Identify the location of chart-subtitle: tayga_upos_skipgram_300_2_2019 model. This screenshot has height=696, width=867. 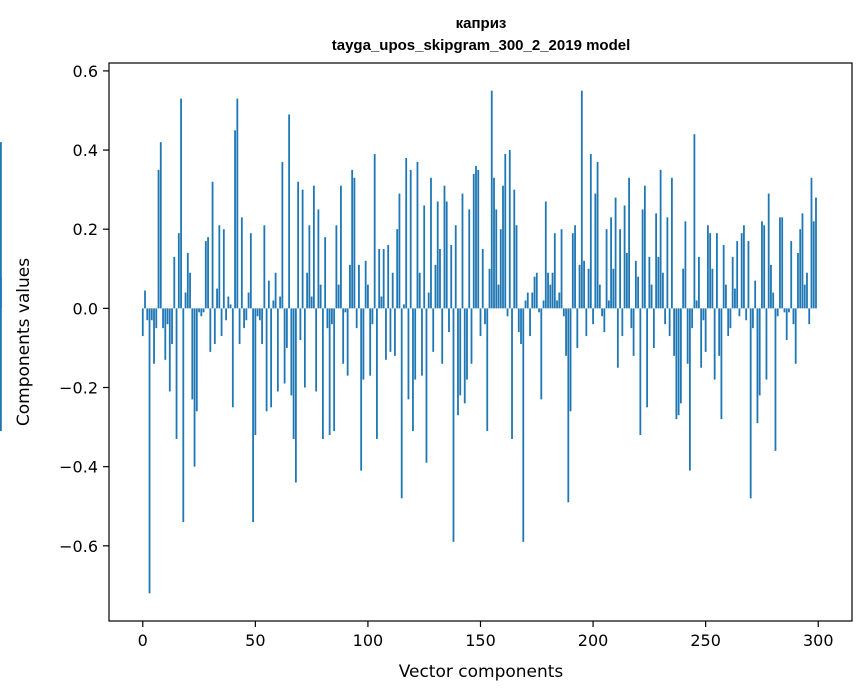
(481, 45).